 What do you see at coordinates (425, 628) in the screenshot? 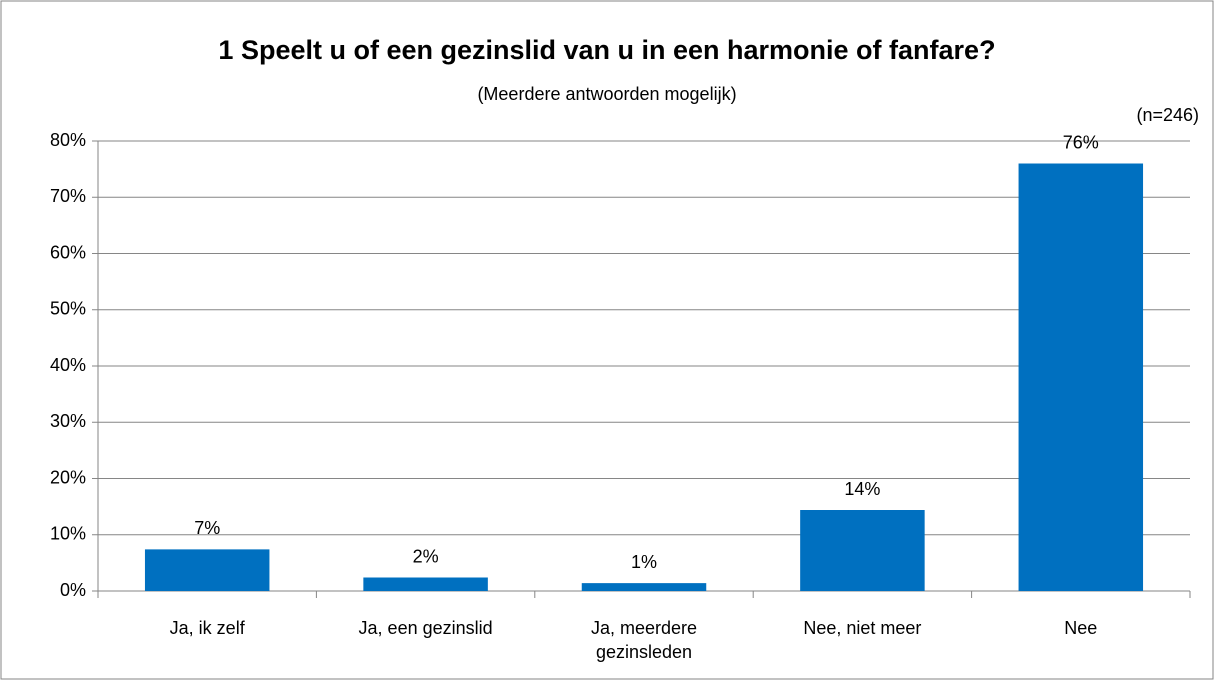
I see `x-tick-label: Ja, een gezinslid` at bounding box center [425, 628].